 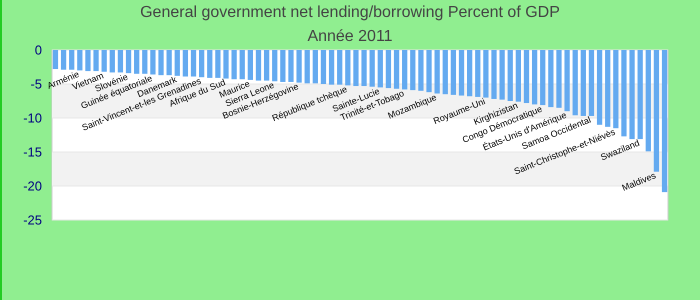 What do you see at coordinates (32, 186) in the screenshot?
I see `y-tick-label: -20` at bounding box center [32, 186].